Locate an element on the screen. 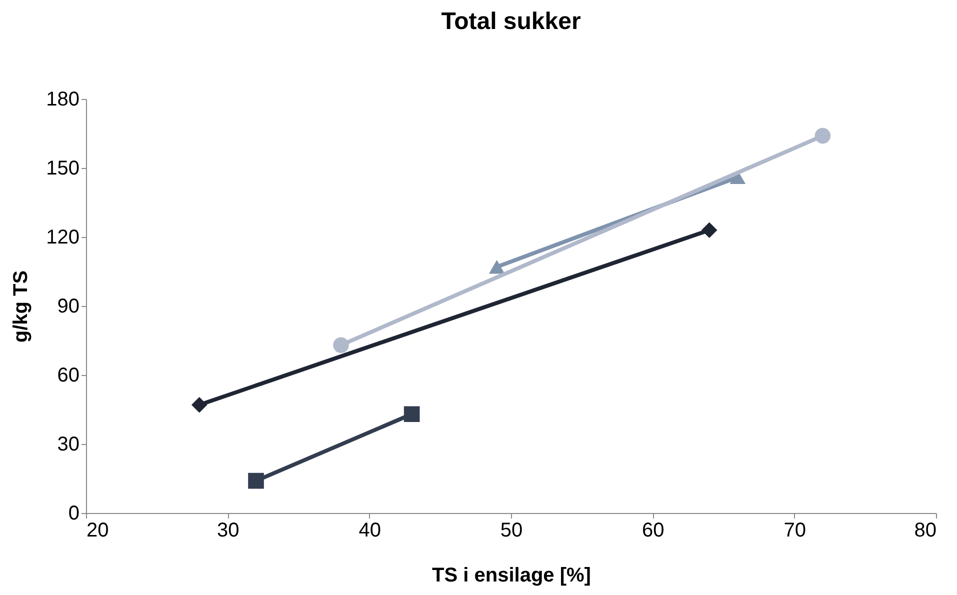 The height and width of the screenshot is (595, 957). y-tick-label: 180 is located at coordinates (63, 99).